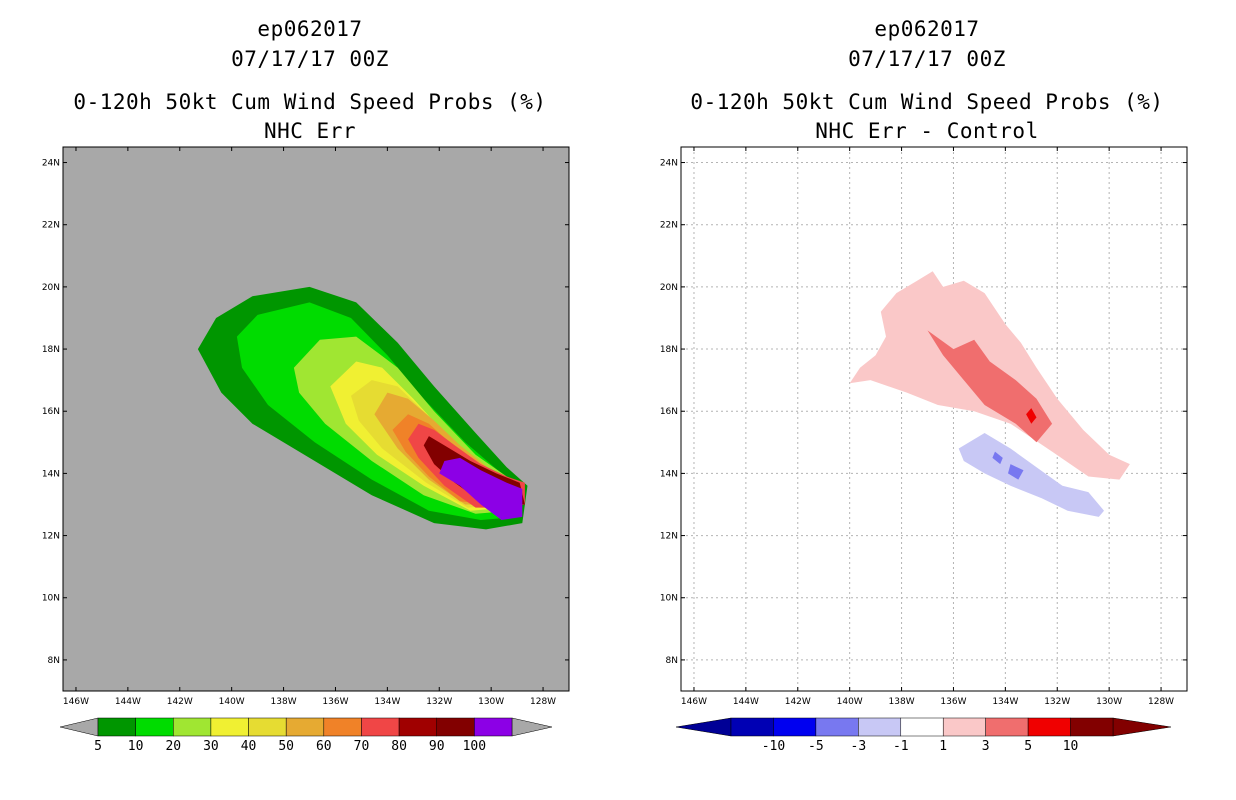  Describe the element at coordinates (901, 746) in the screenshot. I see `colorbar-label: -1` at that location.